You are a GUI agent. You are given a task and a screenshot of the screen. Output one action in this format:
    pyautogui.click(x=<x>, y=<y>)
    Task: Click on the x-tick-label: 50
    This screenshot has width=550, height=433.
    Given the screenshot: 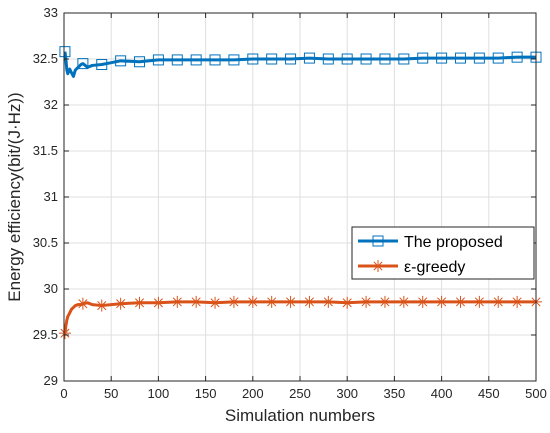 What is the action you would take?
    pyautogui.click(x=111, y=393)
    